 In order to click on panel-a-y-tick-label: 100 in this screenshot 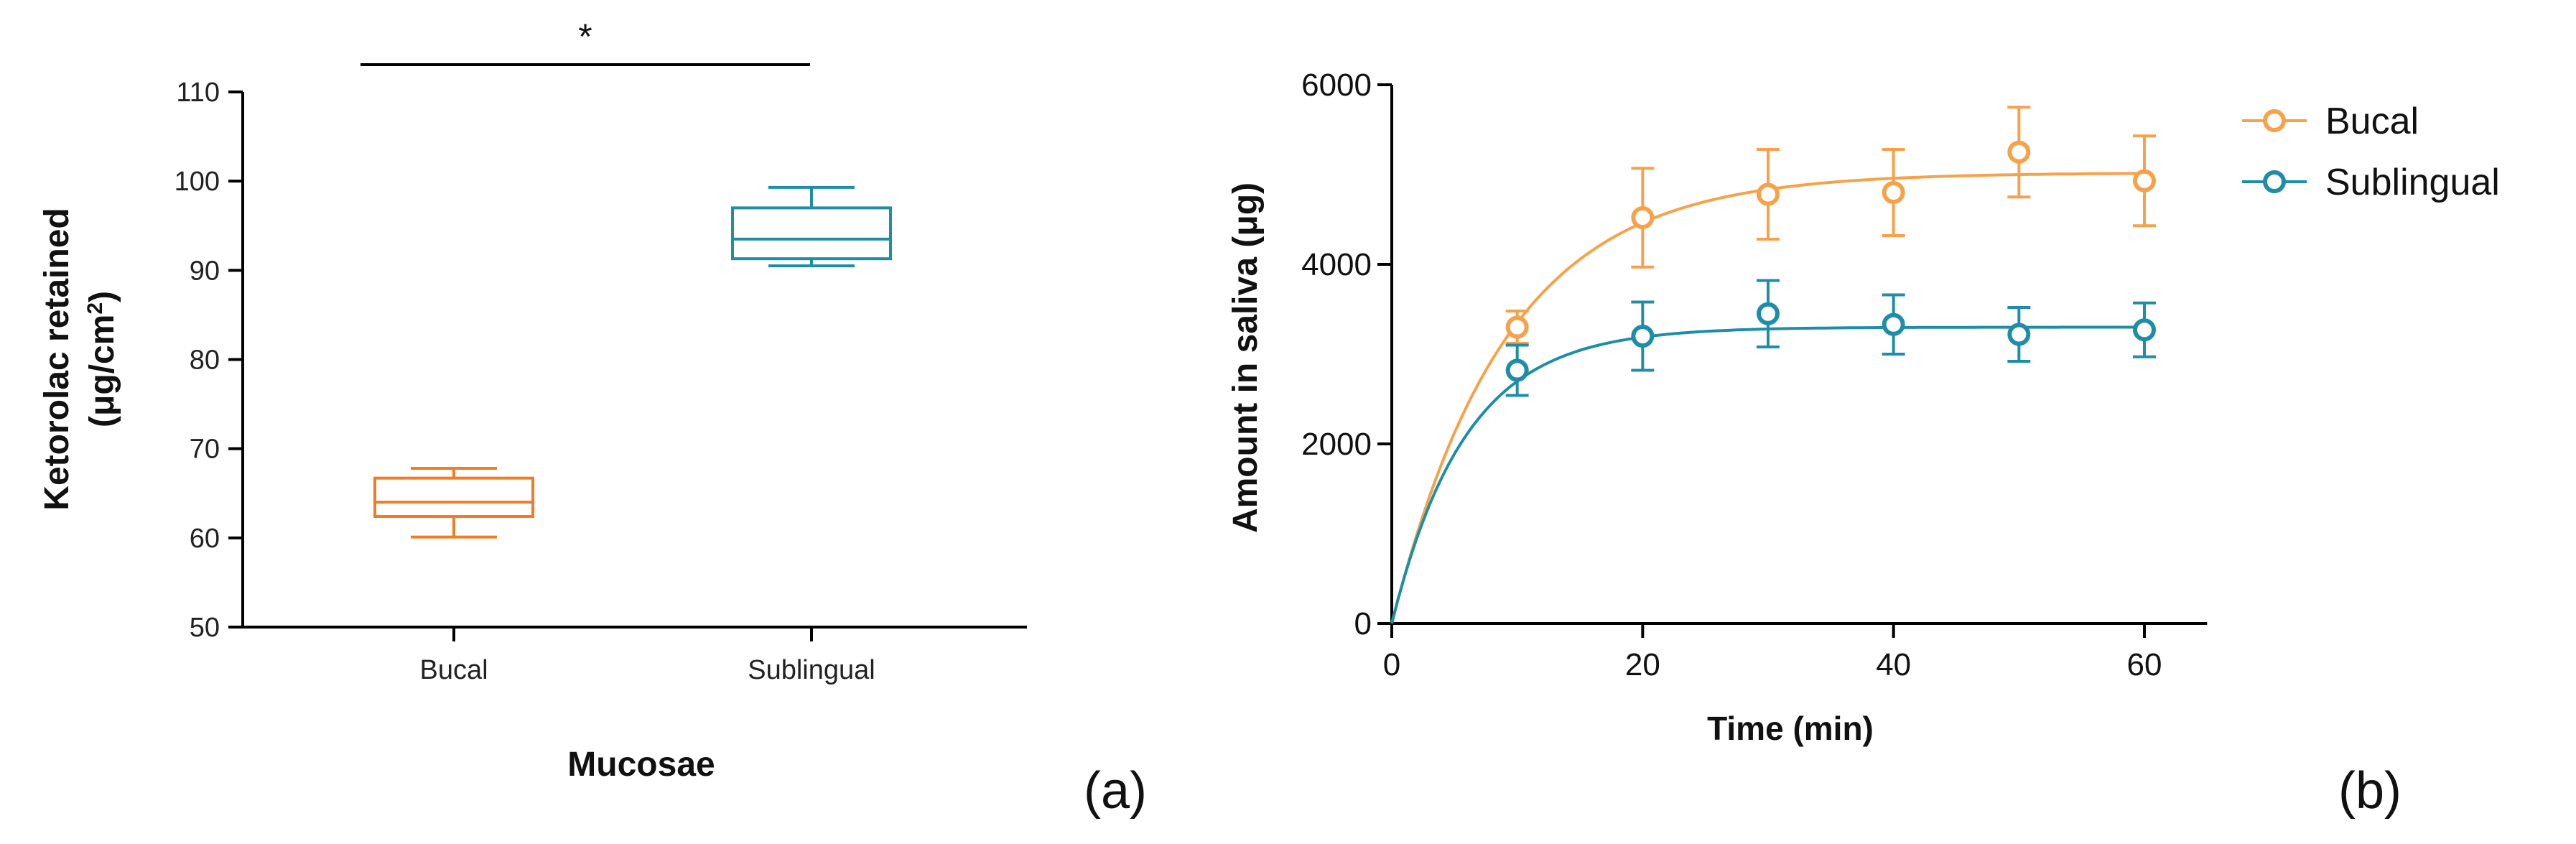, I will do `click(197, 182)`.